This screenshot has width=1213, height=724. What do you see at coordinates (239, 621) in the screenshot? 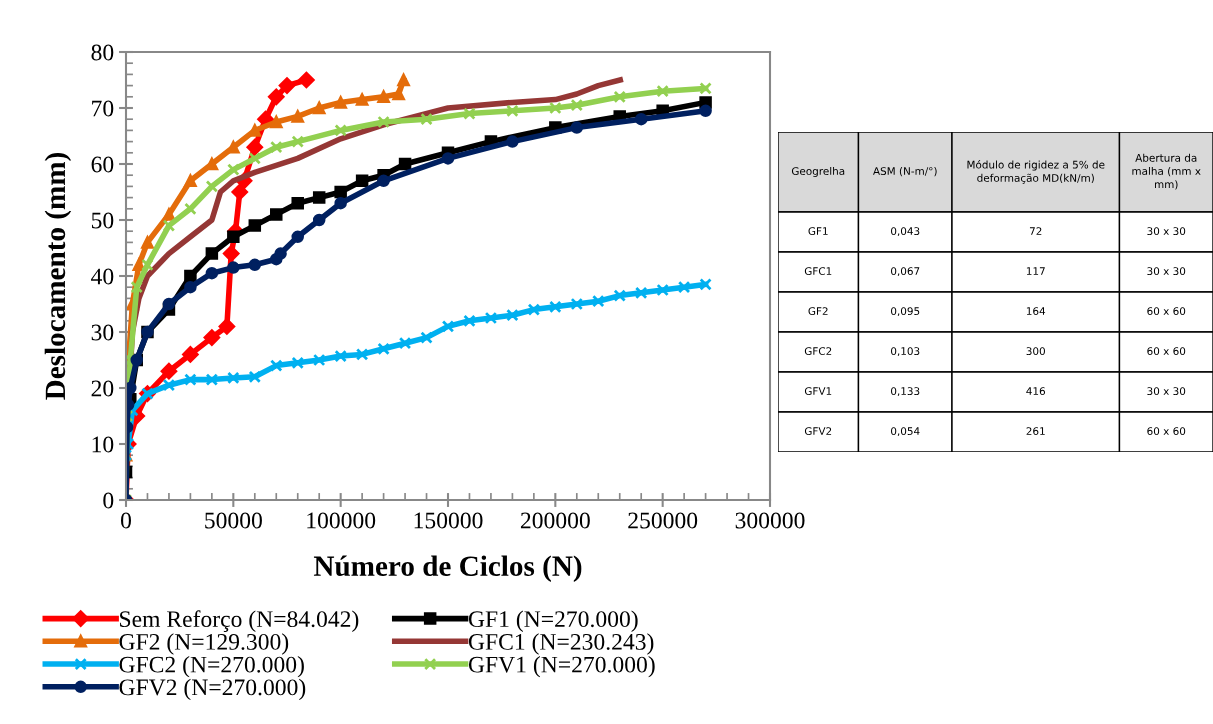
I see `legend-label: Sem Reforço (N=84.042)` at bounding box center [239, 621].